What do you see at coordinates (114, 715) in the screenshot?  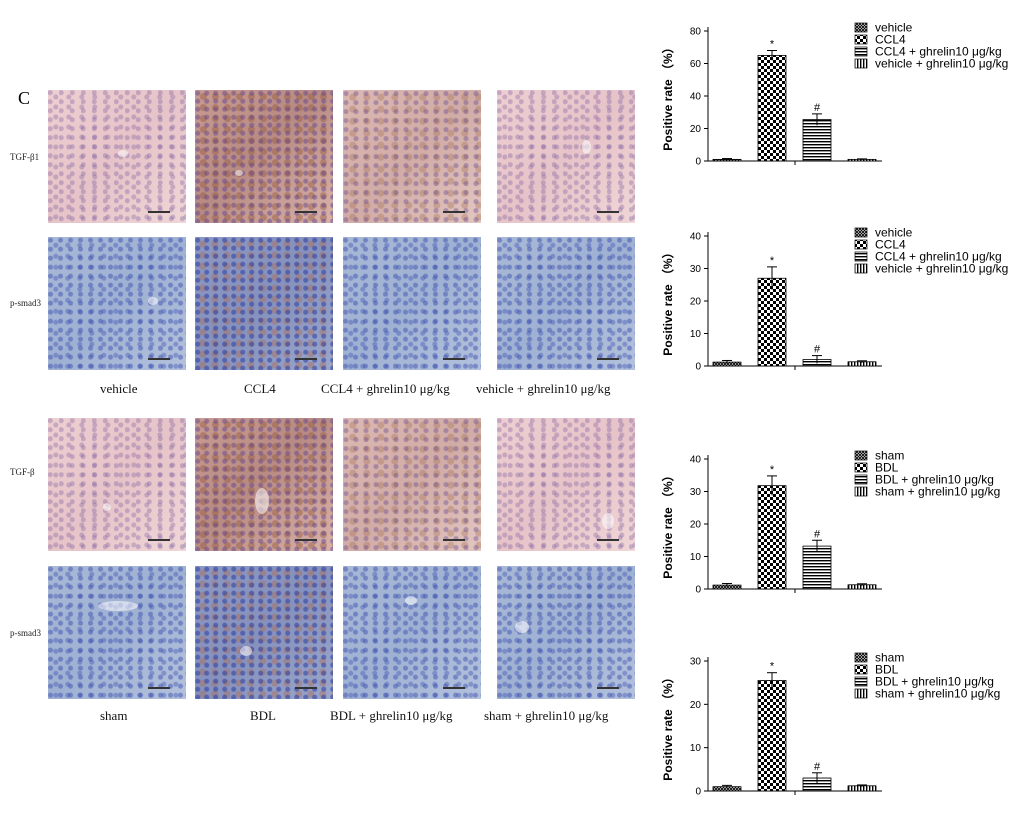 I see `caption-sham: sham` at bounding box center [114, 715].